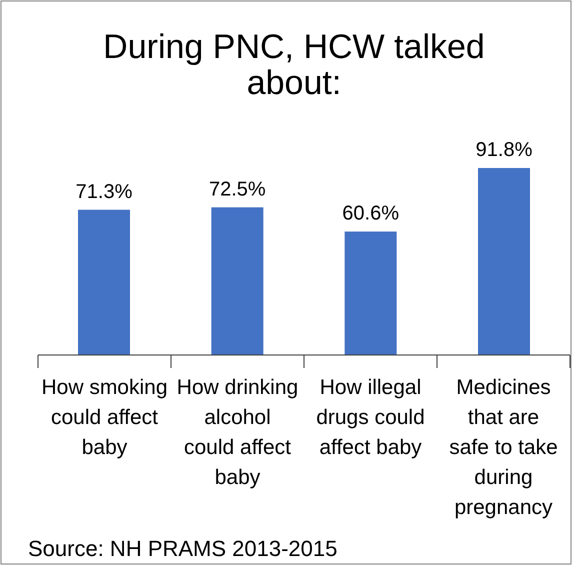  What do you see at coordinates (294, 65) in the screenshot?
I see `chart-title: During PNC, HCW talked about:` at bounding box center [294, 65].